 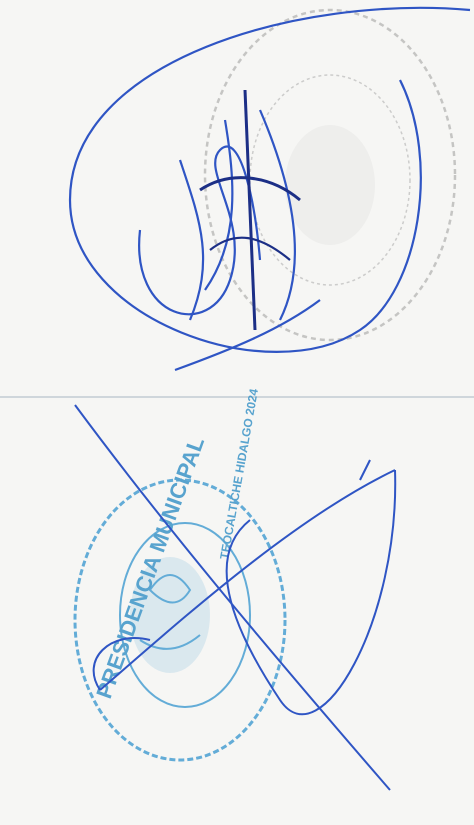 What do you see at coordinates (239, 473) in the screenshot?
I see `seal-text-lower: TEOCALTICHE HIDALGO 2024` at bounding box center [239, 473].